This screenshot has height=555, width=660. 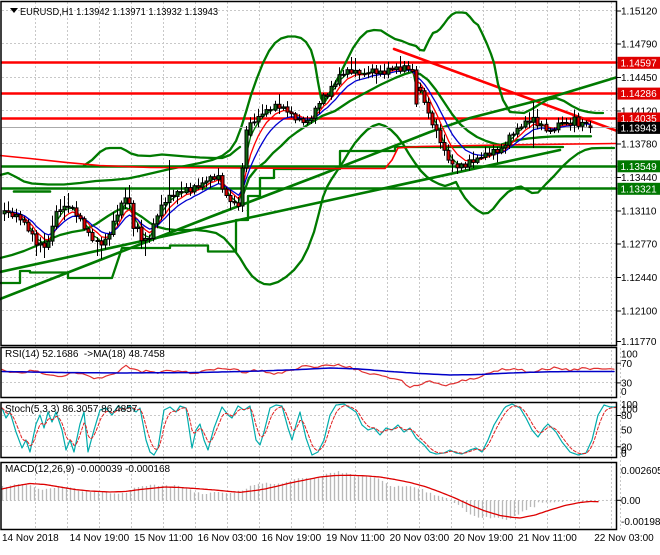 I want to click on svg-text: 22 Nov 03:00, so click(x=624, y=538).